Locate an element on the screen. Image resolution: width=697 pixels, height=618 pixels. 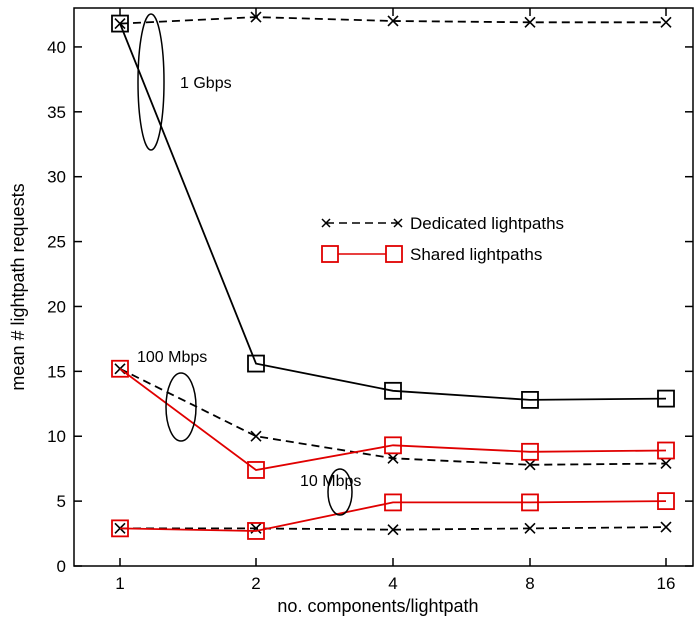
legend-item-dedicated: Dedicated lightpaths is located at coordinates (442, 223).